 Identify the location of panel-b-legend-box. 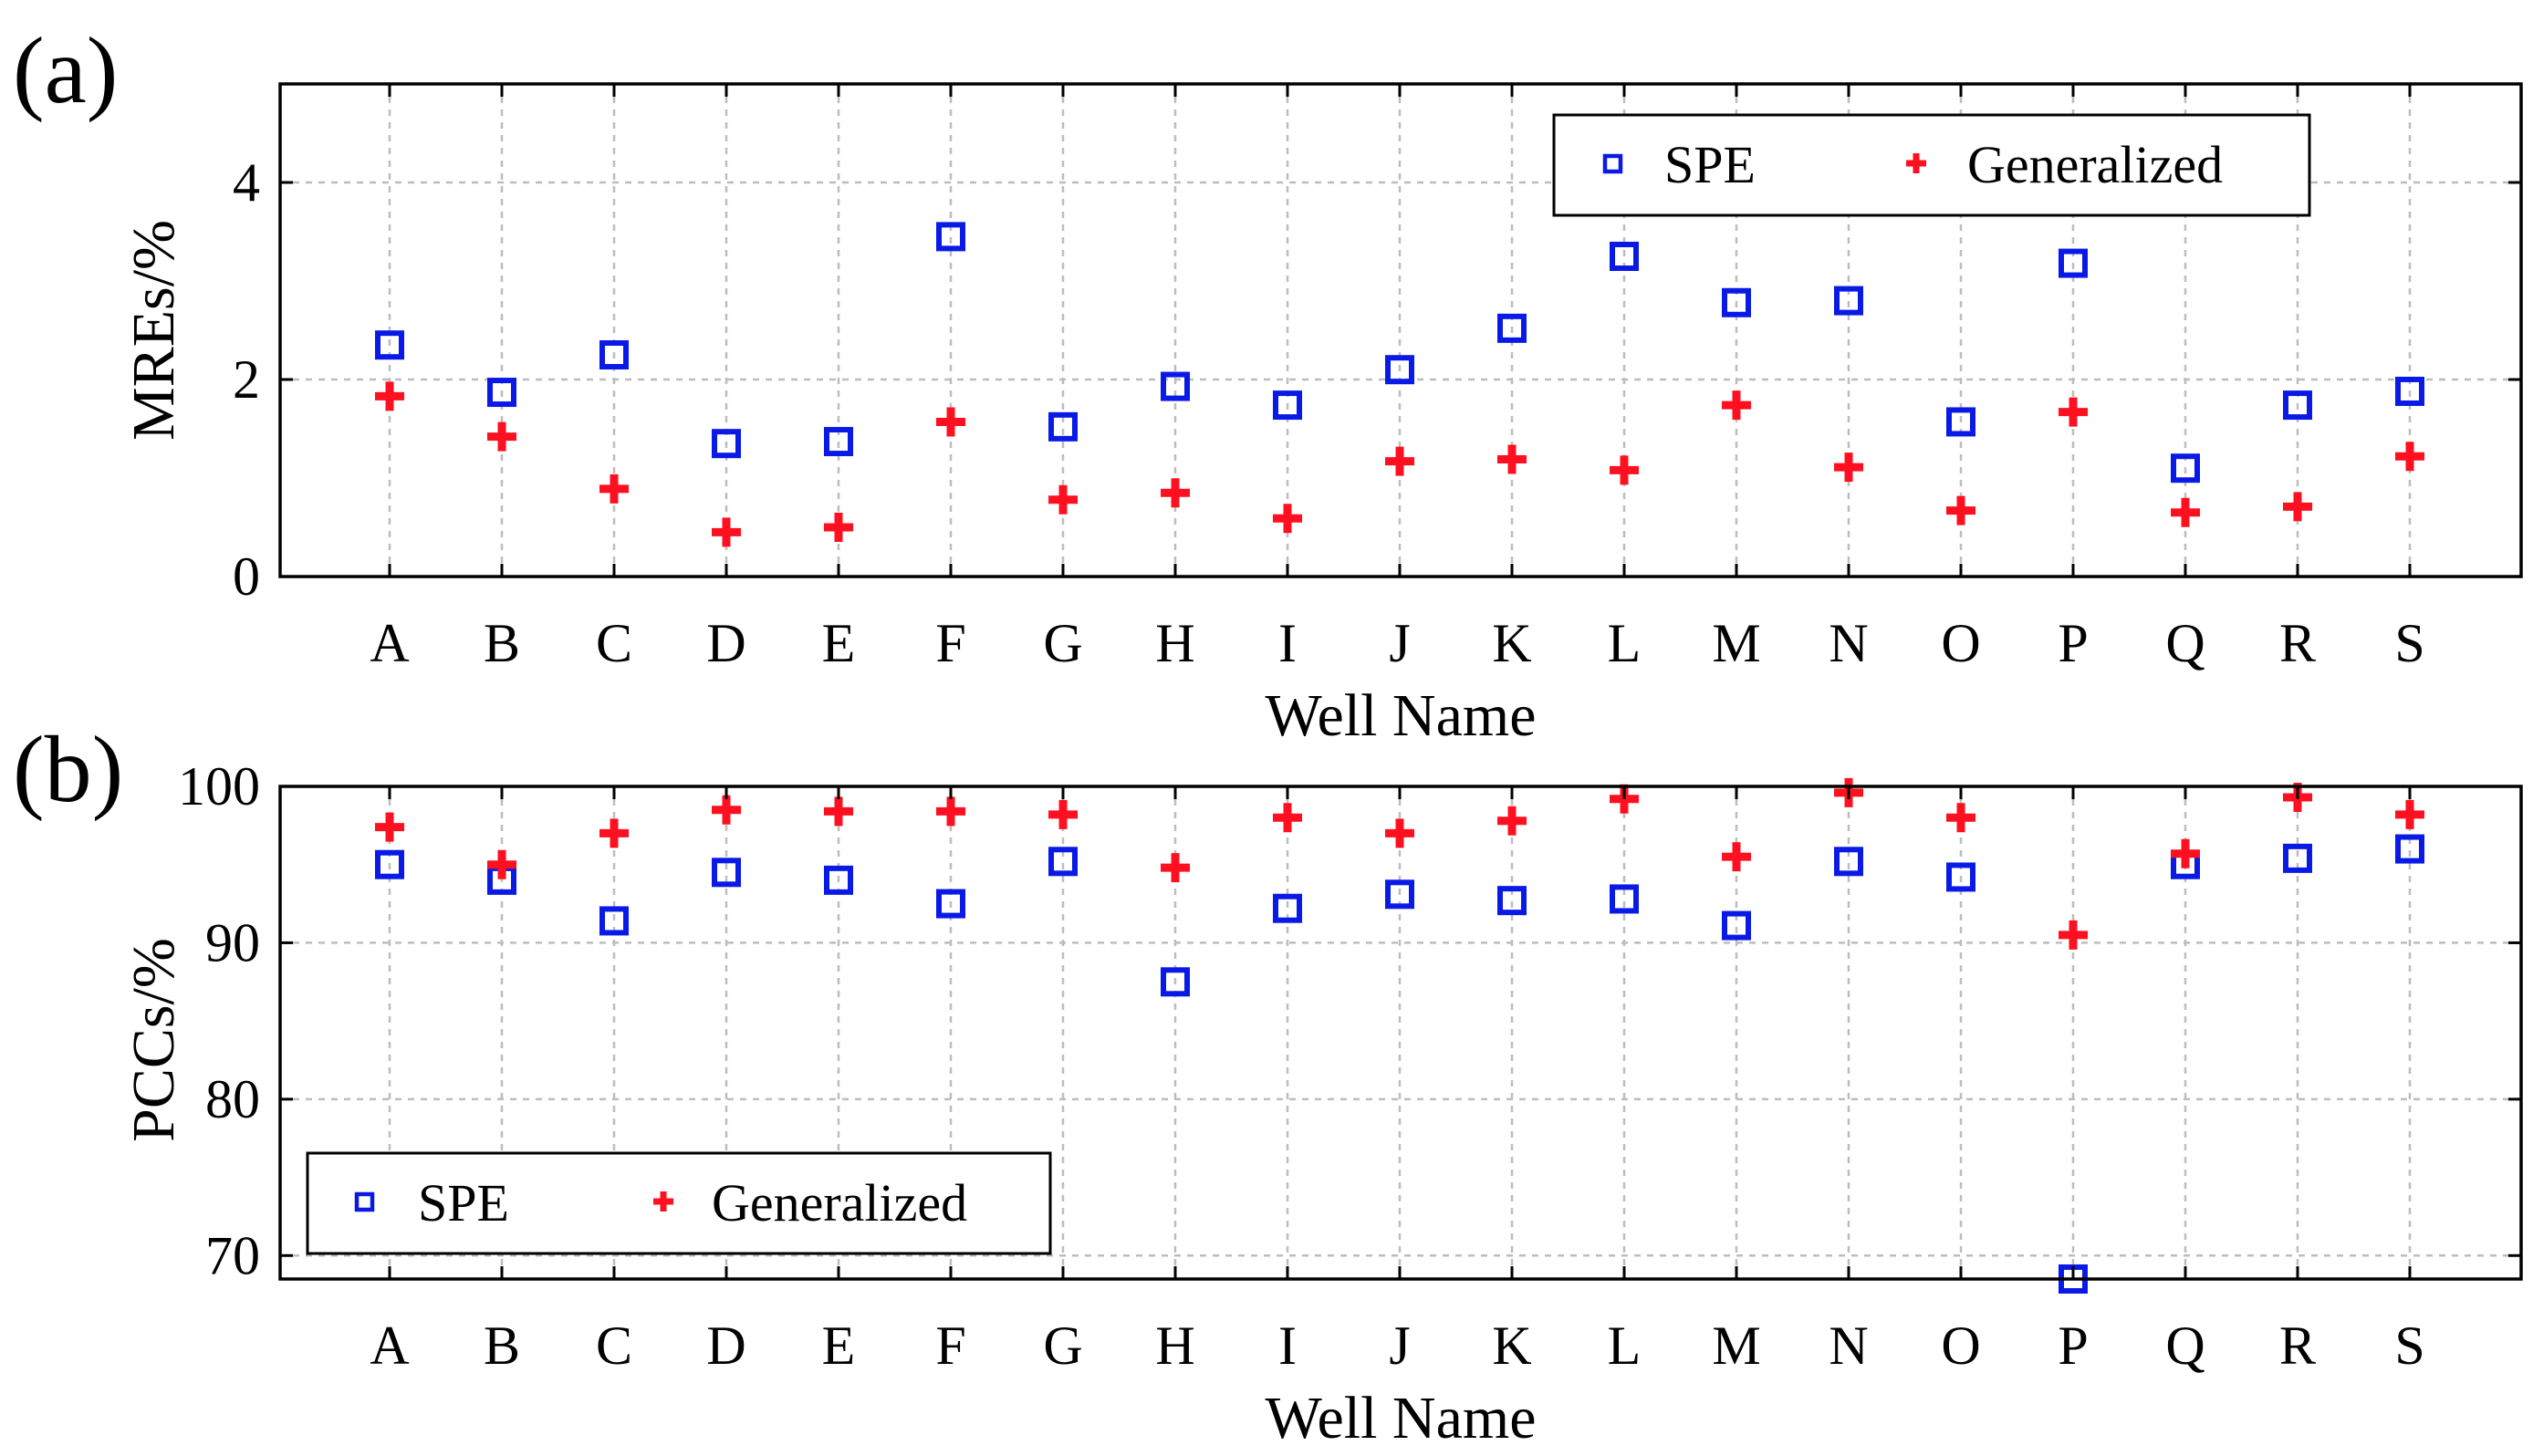
(679, 1203).